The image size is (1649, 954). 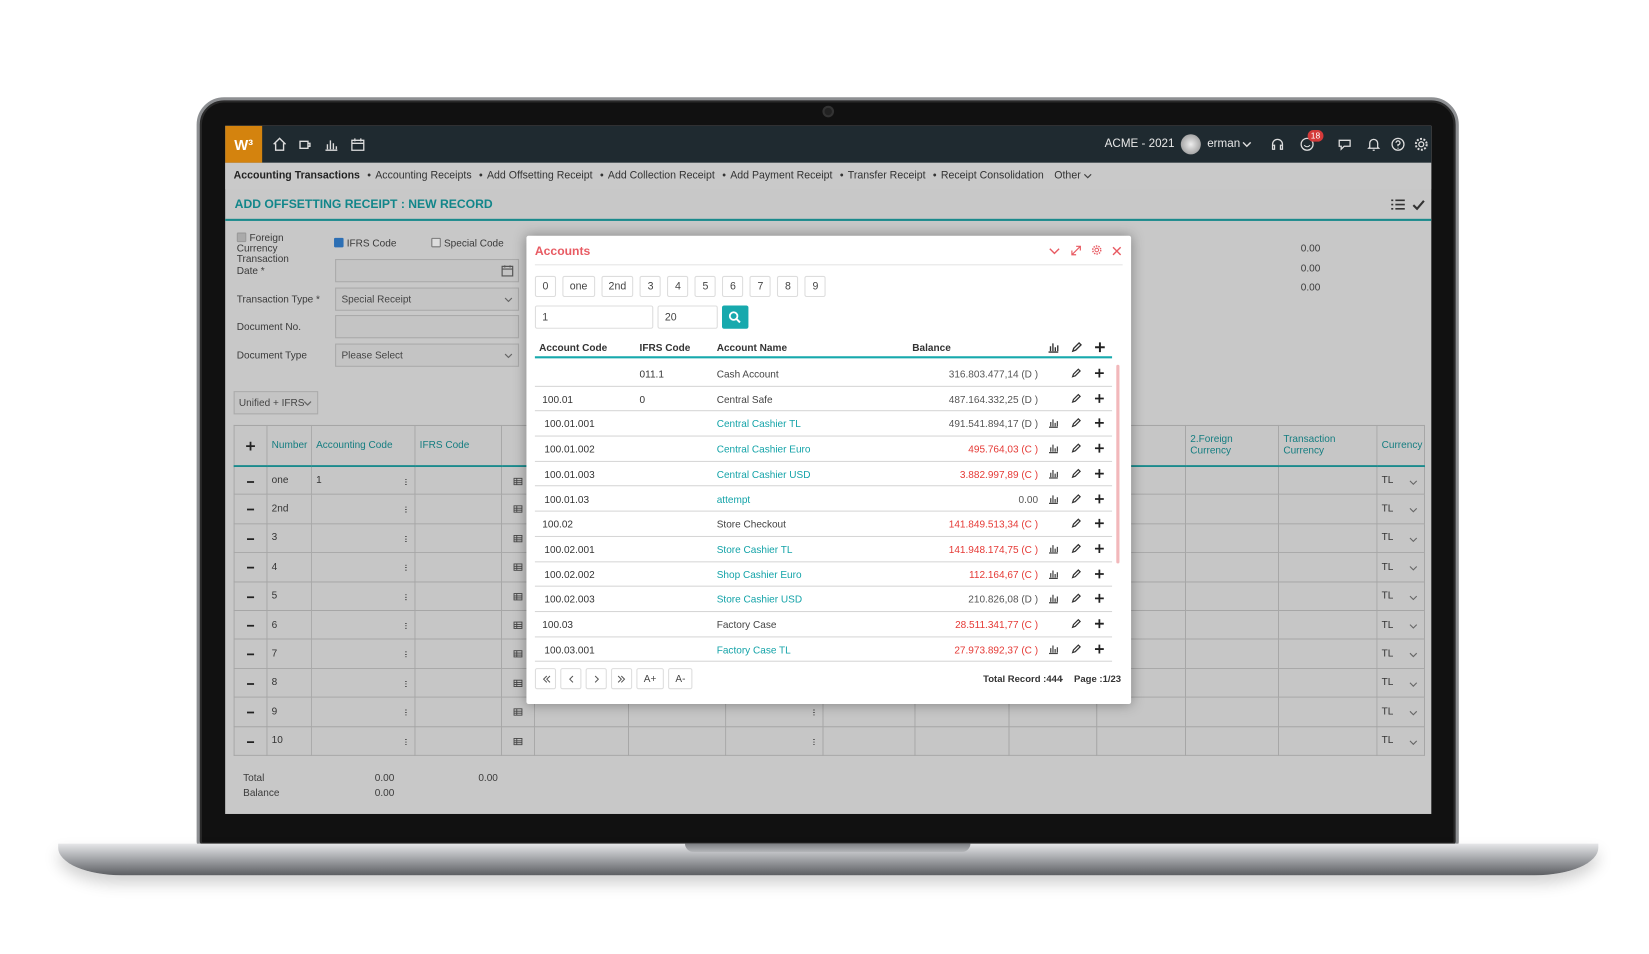 What do you see at coordinates (733, 286) in the screenshot?
I see `letter-button: 6` at bounding box center [733, 286].